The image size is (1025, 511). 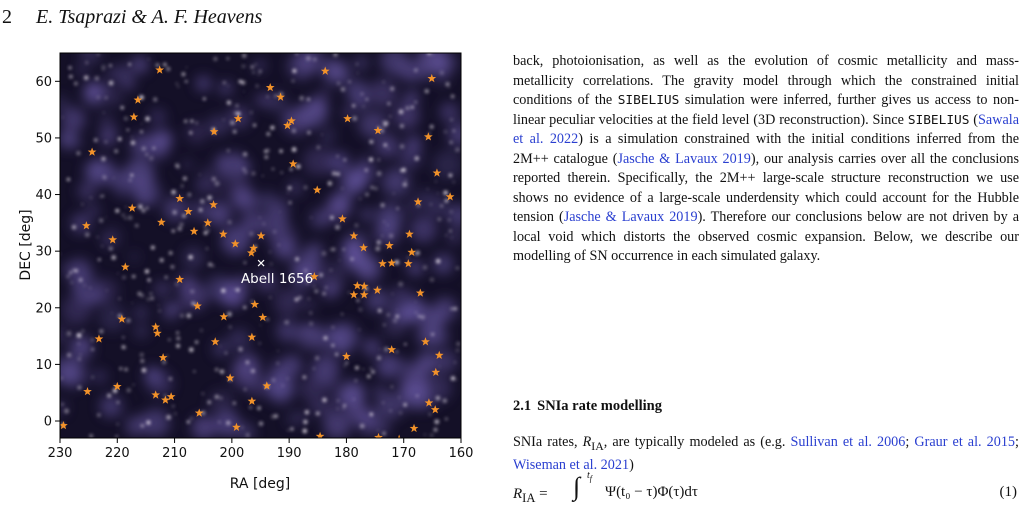 What do you see at coordinates (965, 442) in the screenshot?
I see `citation-link: Graur et al. 2015` at bounding box center [965, 442].